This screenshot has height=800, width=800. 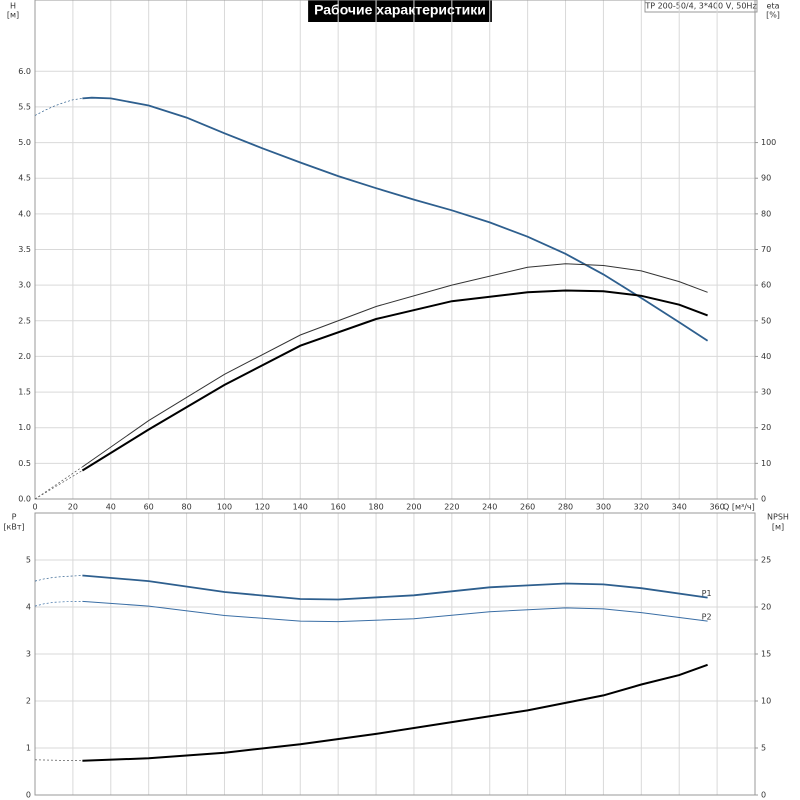 I want to click on y-axis-label: H, so click(x=13, y=6).